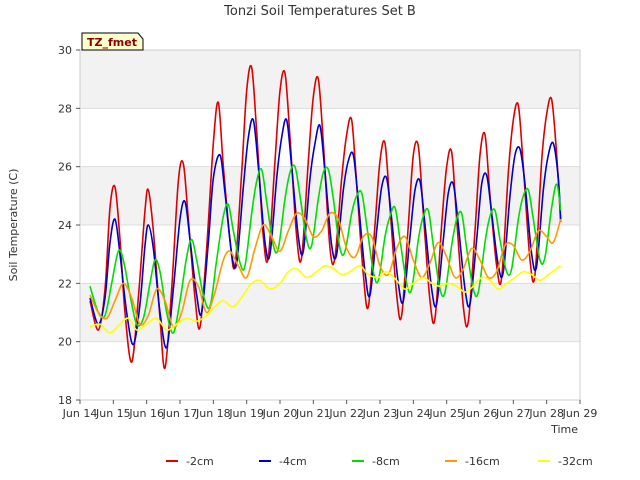 The height and width of the screenshot is (480, 640). I want to click on legend-label: -16cm, so click(482, 461).